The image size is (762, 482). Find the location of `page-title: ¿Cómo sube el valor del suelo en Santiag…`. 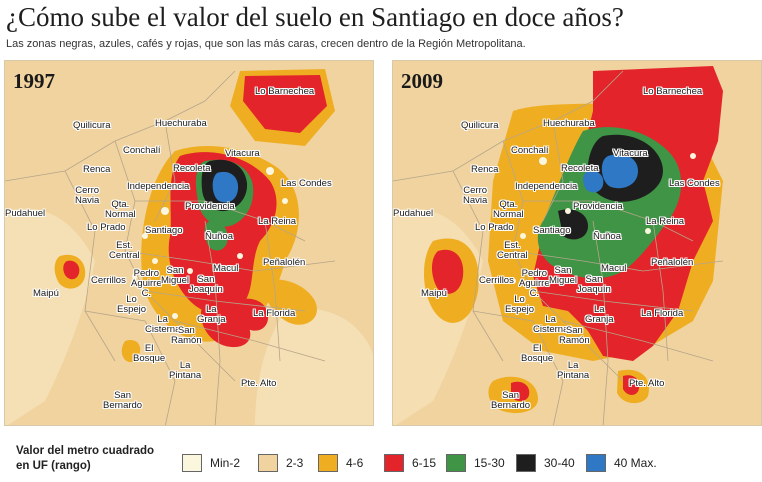

page-title: ¿Cómo sube el valor del suelo en Santiag… is located at coordinates (315, 17).